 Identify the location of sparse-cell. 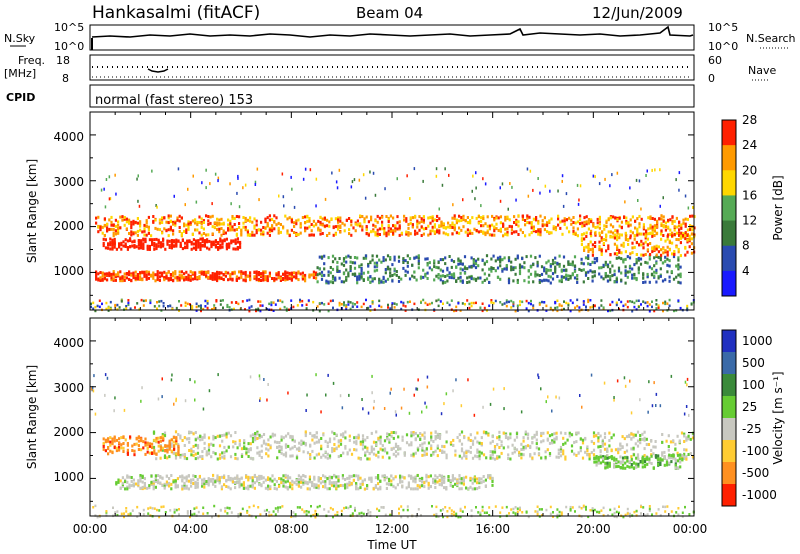
(472, 191).